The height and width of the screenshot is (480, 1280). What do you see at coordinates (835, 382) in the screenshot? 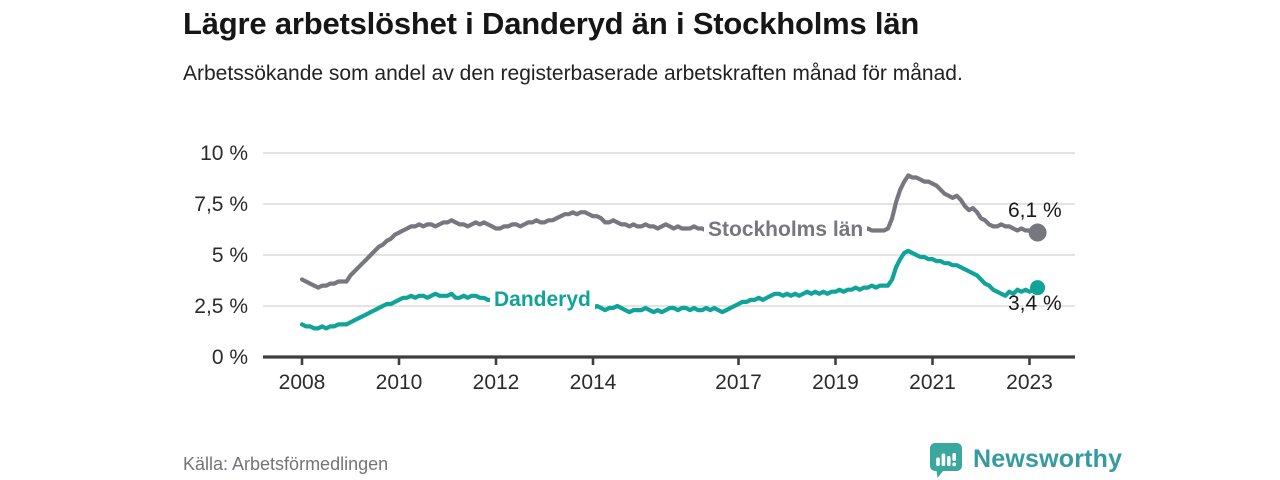
I see `x-axis-tick-label: 2019` at bounding box center [835, 382].